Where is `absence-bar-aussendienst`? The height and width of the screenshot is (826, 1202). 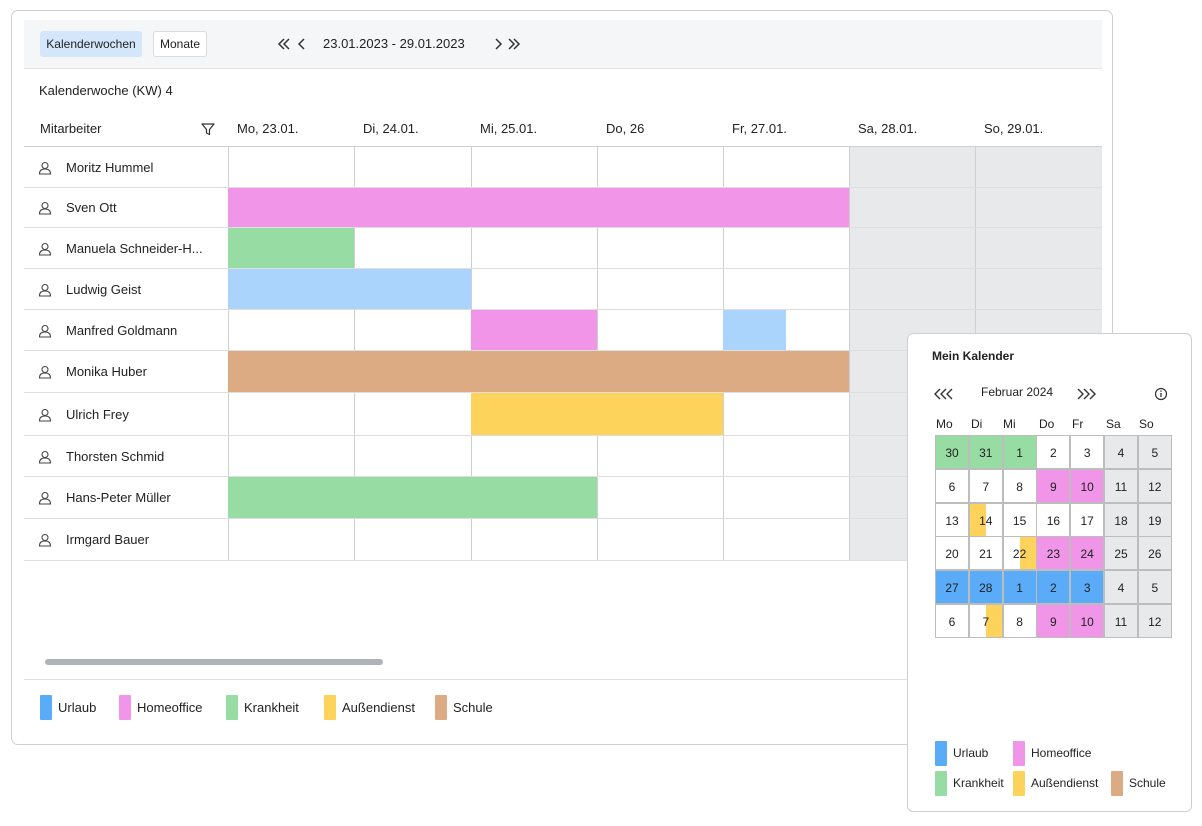
absence-bar-aussendienst is located at coordinates (597, 414).